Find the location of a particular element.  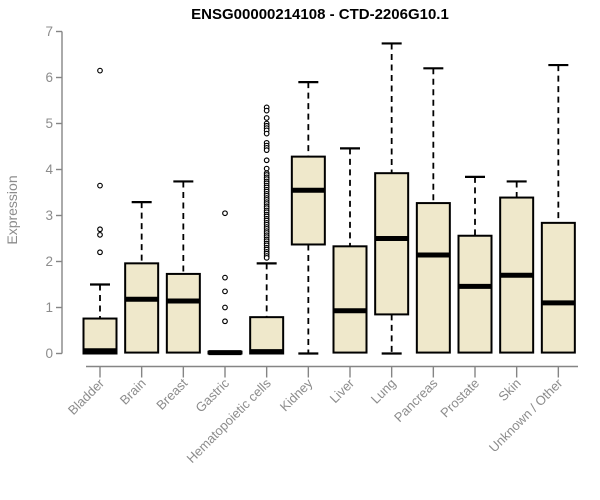

x-tick-label: Lung is located at coordinates (383, 391).